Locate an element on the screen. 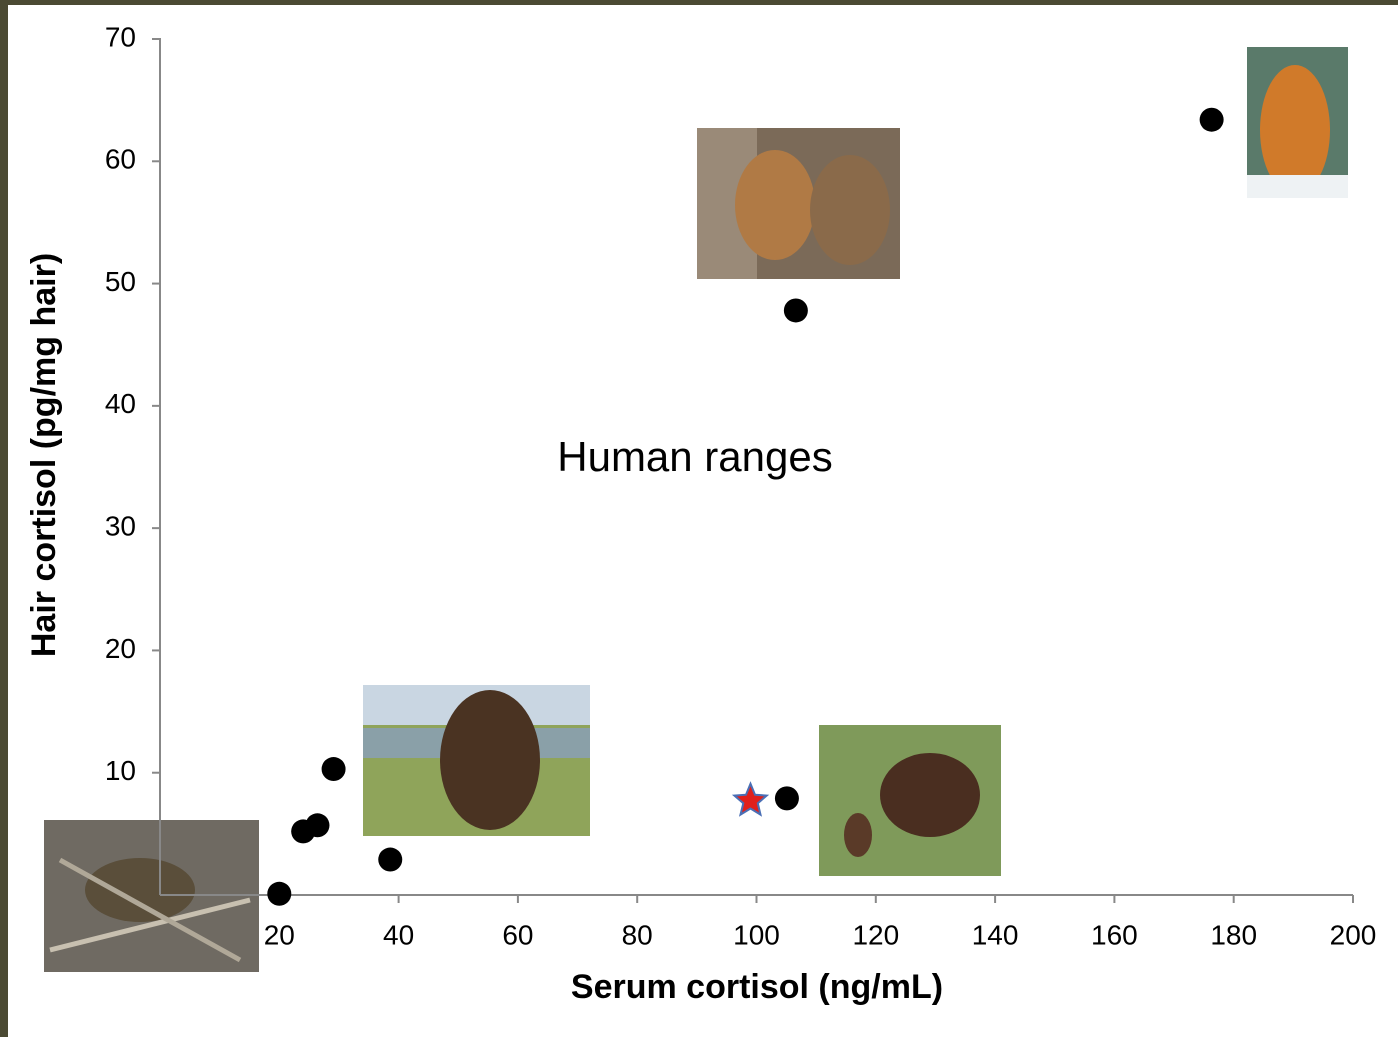 The height and width of the screenshot is (1037, 1398). photo-muskox is located at coordinates (476, 760).